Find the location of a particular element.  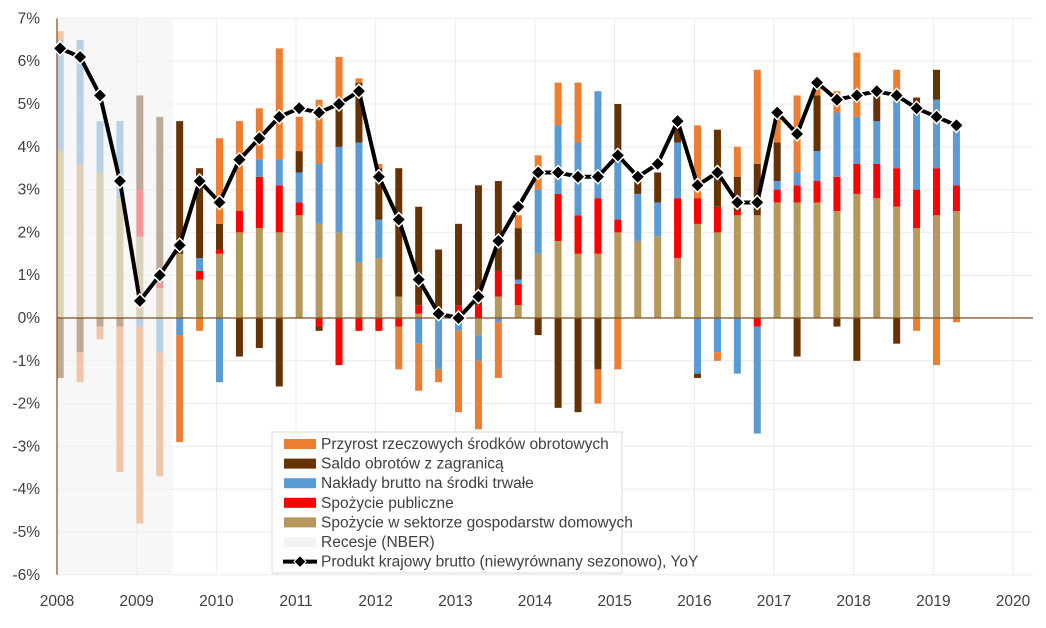

x-tick-label: 2020 is located at coordinates (1013, 601).